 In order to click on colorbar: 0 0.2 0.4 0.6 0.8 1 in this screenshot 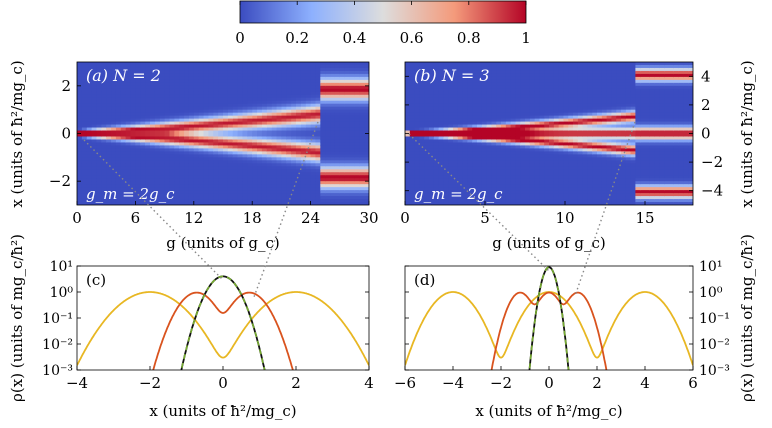, I will do `click(383, 23)`.